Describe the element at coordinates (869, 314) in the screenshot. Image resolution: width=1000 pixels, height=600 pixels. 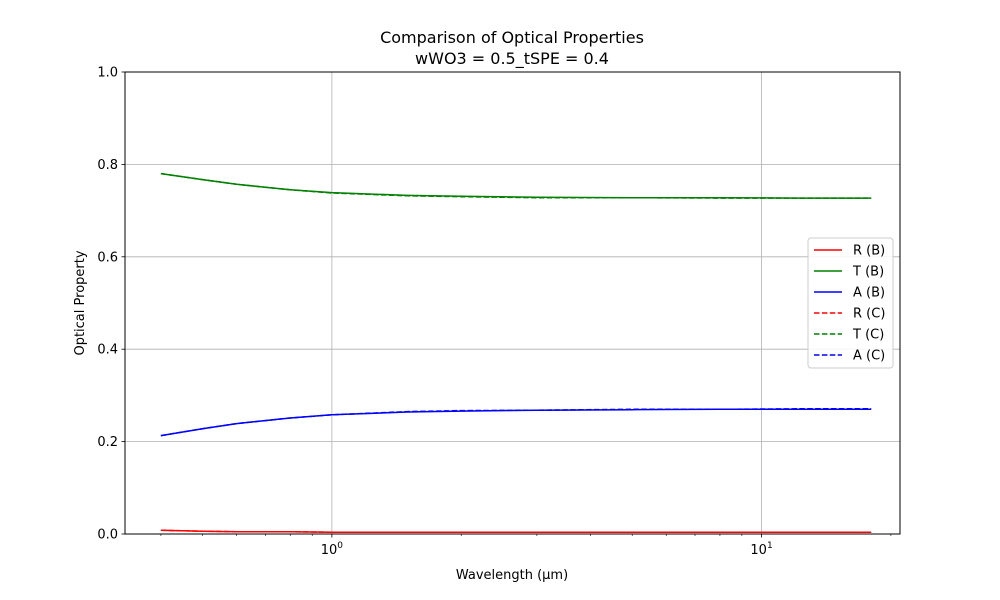
I see `legend-label: R (C)` at that location.